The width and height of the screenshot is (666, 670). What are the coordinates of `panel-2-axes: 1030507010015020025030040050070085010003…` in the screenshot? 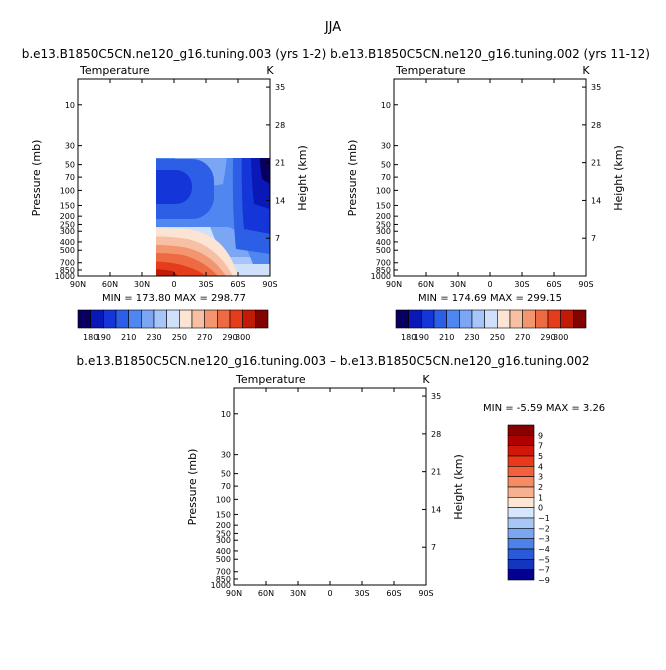 It's located at (486, 184).